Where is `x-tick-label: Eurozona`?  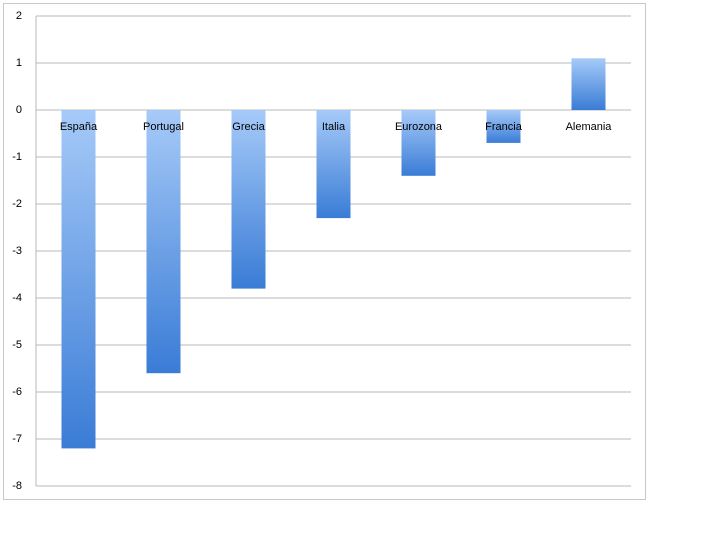
x-tick-label: Eurozona is located at coordinates (419, 127).